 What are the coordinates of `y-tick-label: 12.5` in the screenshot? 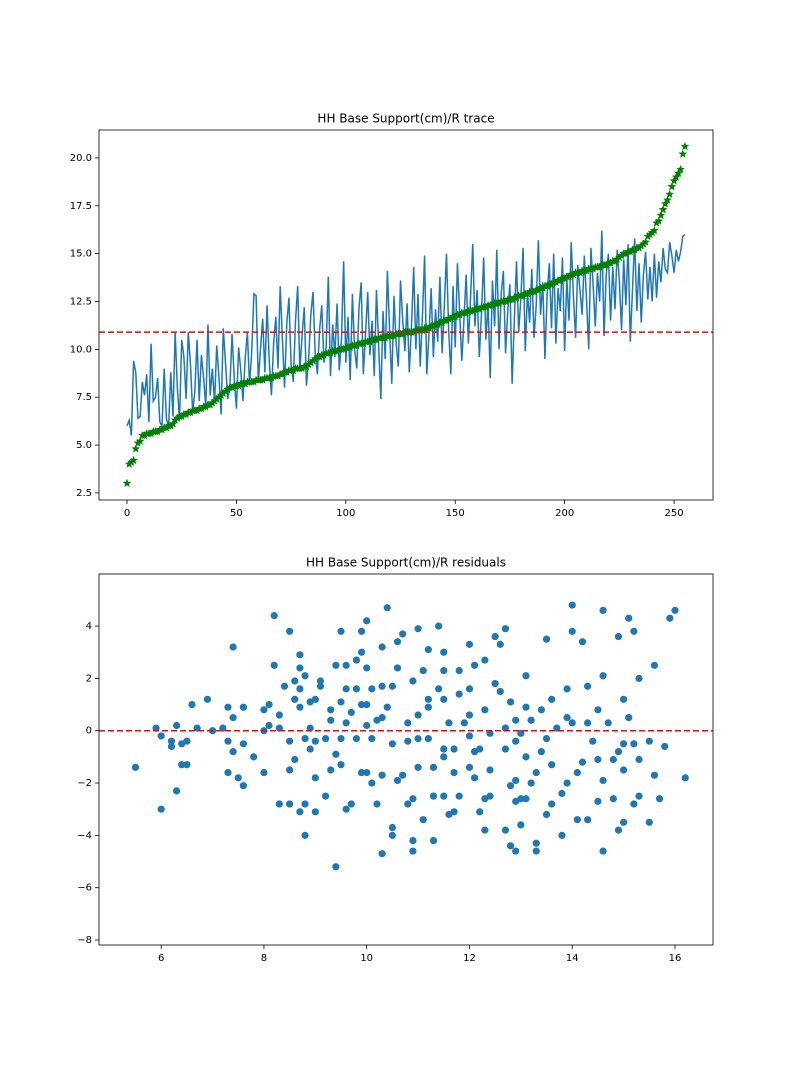 It's located at (81, 302).